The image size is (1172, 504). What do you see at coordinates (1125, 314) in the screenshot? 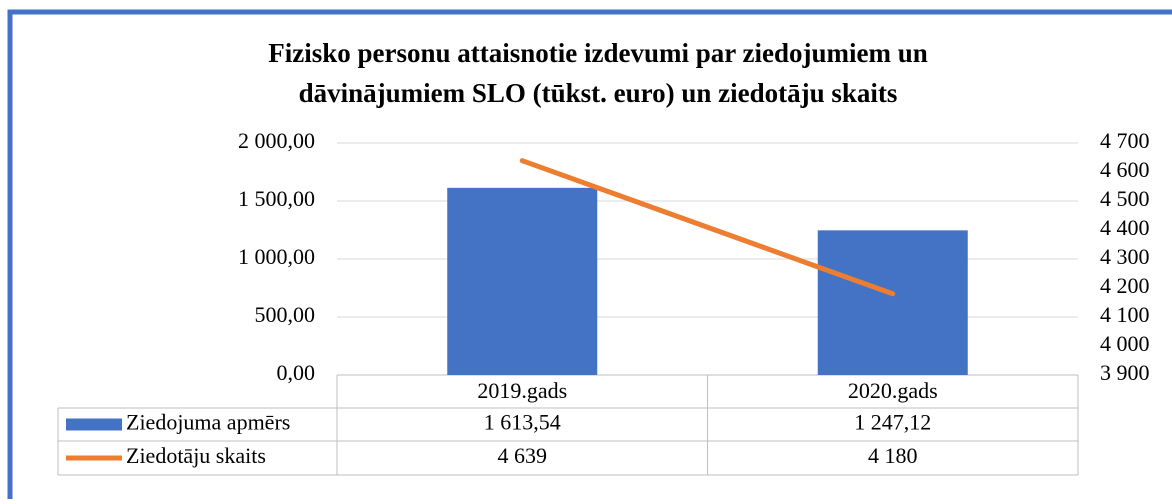
I see `y2-tick-label: 4 100` at bounding box center [1125, 314].